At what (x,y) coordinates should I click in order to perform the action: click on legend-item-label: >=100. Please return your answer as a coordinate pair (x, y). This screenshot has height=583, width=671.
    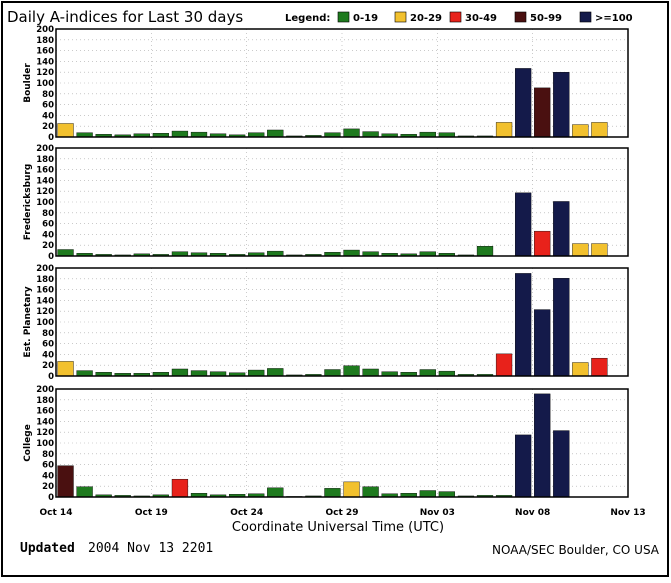
    Looking at the image, I should click on (614, 18).